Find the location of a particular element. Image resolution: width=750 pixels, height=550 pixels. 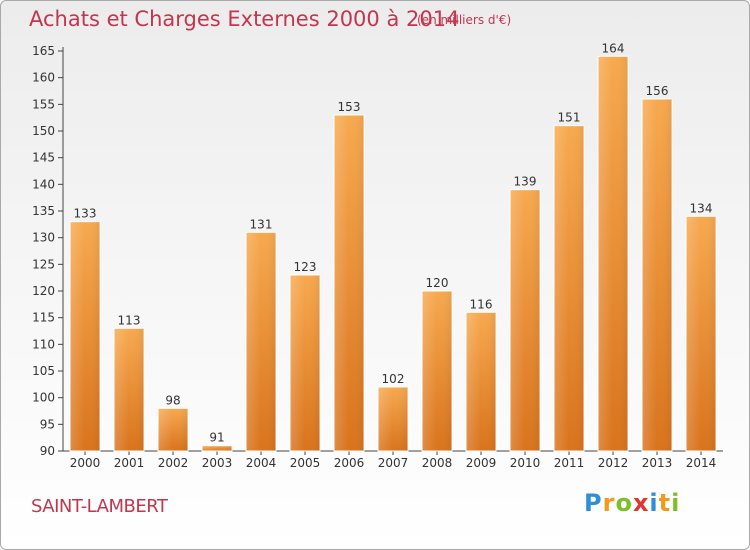

x-tick-label: 2014 is located at coordinates (701, 463).